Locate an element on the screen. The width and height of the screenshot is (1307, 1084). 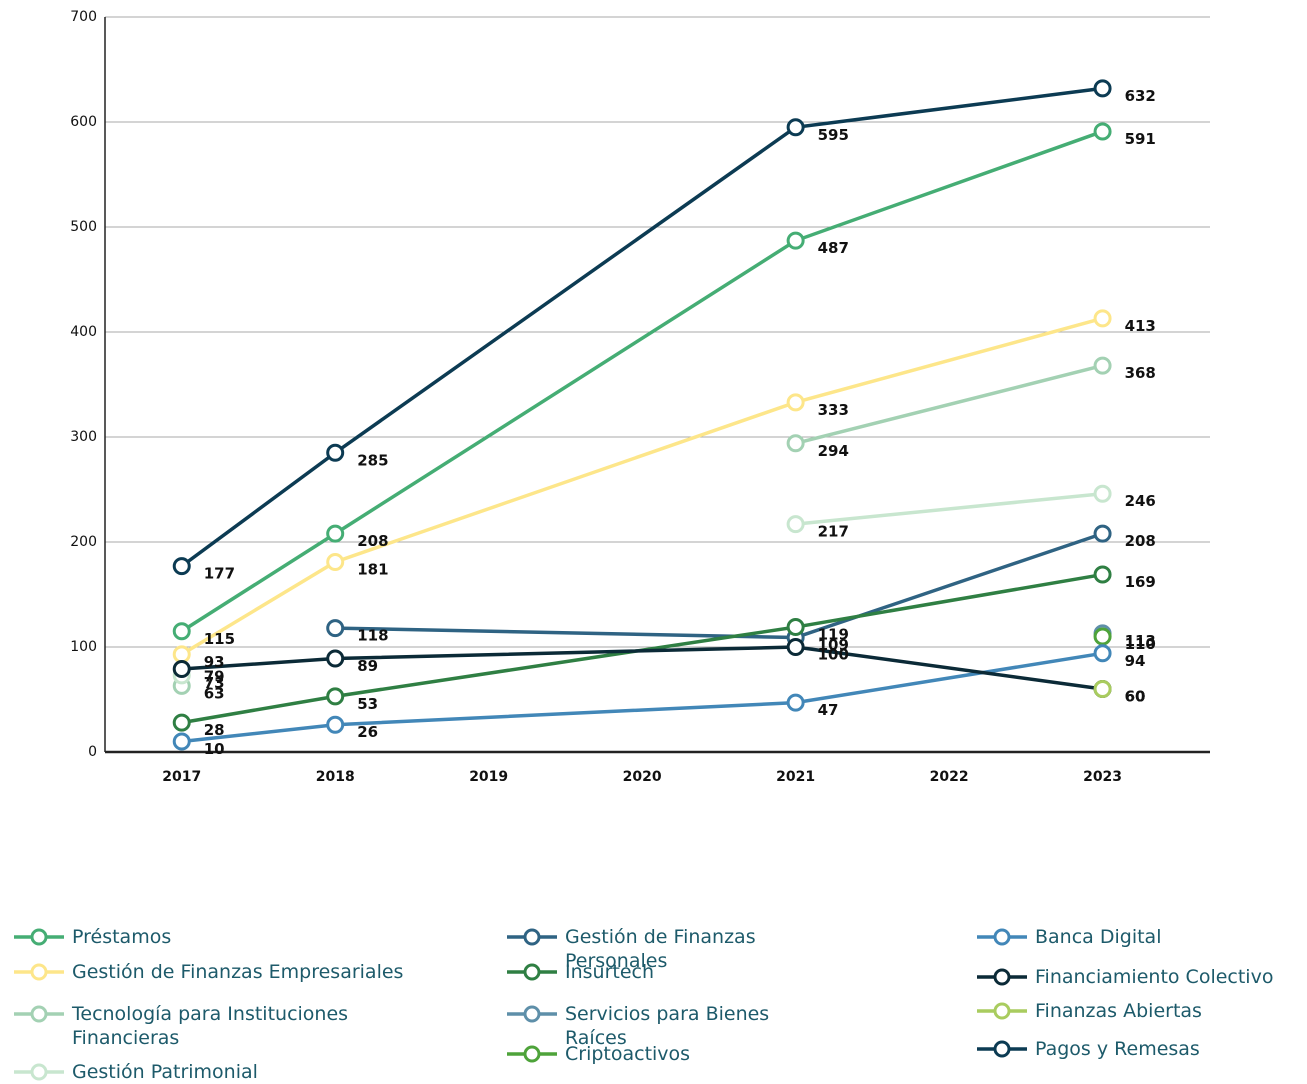
data-label: 93 is located at coordinates (214, 662).